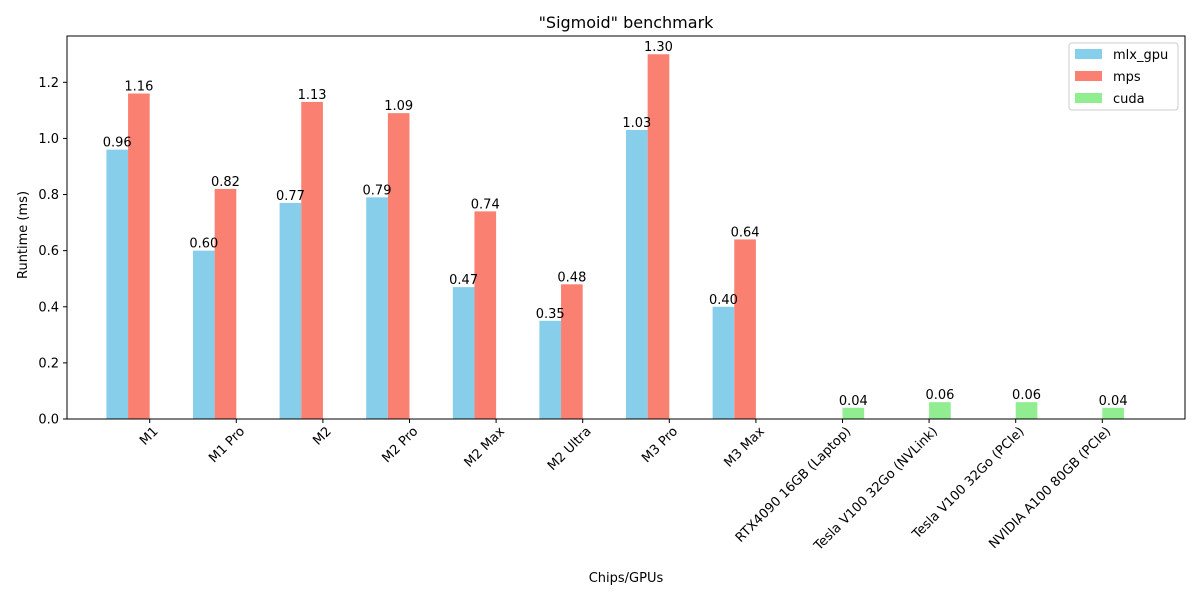  I want to click on bar-mlx-gpu-m3-pro, so click(637, 274).